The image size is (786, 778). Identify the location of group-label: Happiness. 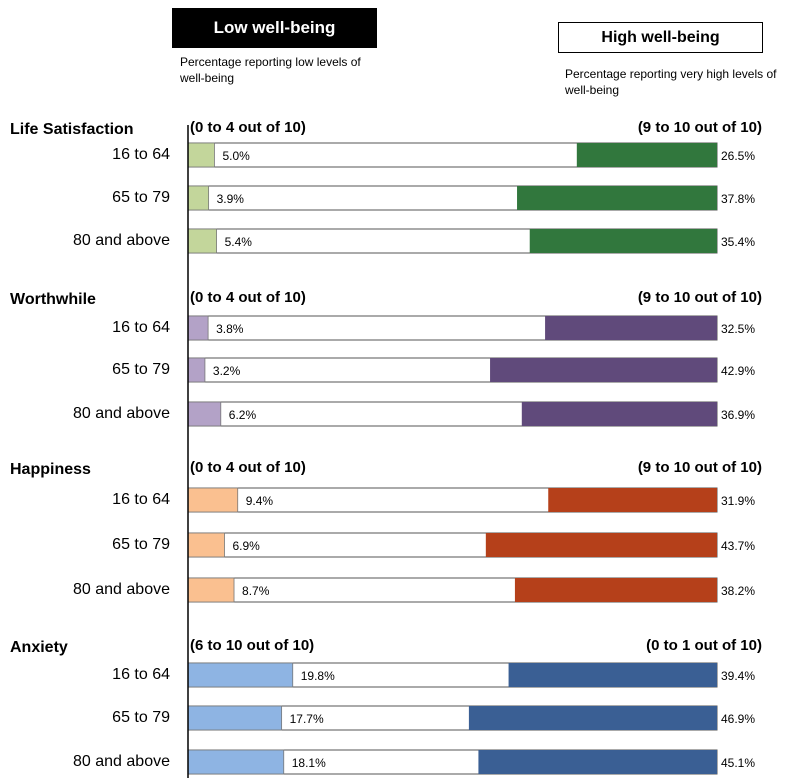
(50, 469).